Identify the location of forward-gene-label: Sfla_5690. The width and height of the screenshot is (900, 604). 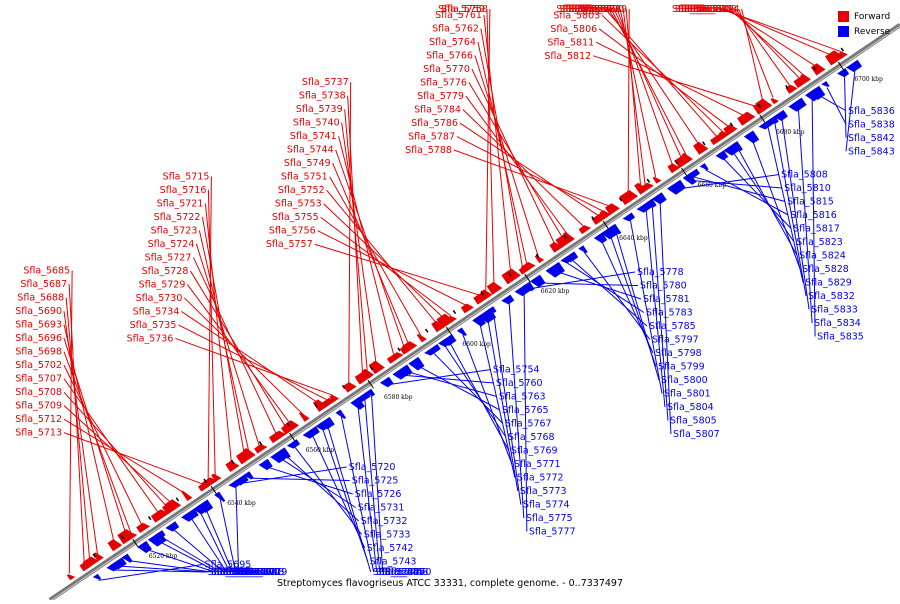
(38, 311).